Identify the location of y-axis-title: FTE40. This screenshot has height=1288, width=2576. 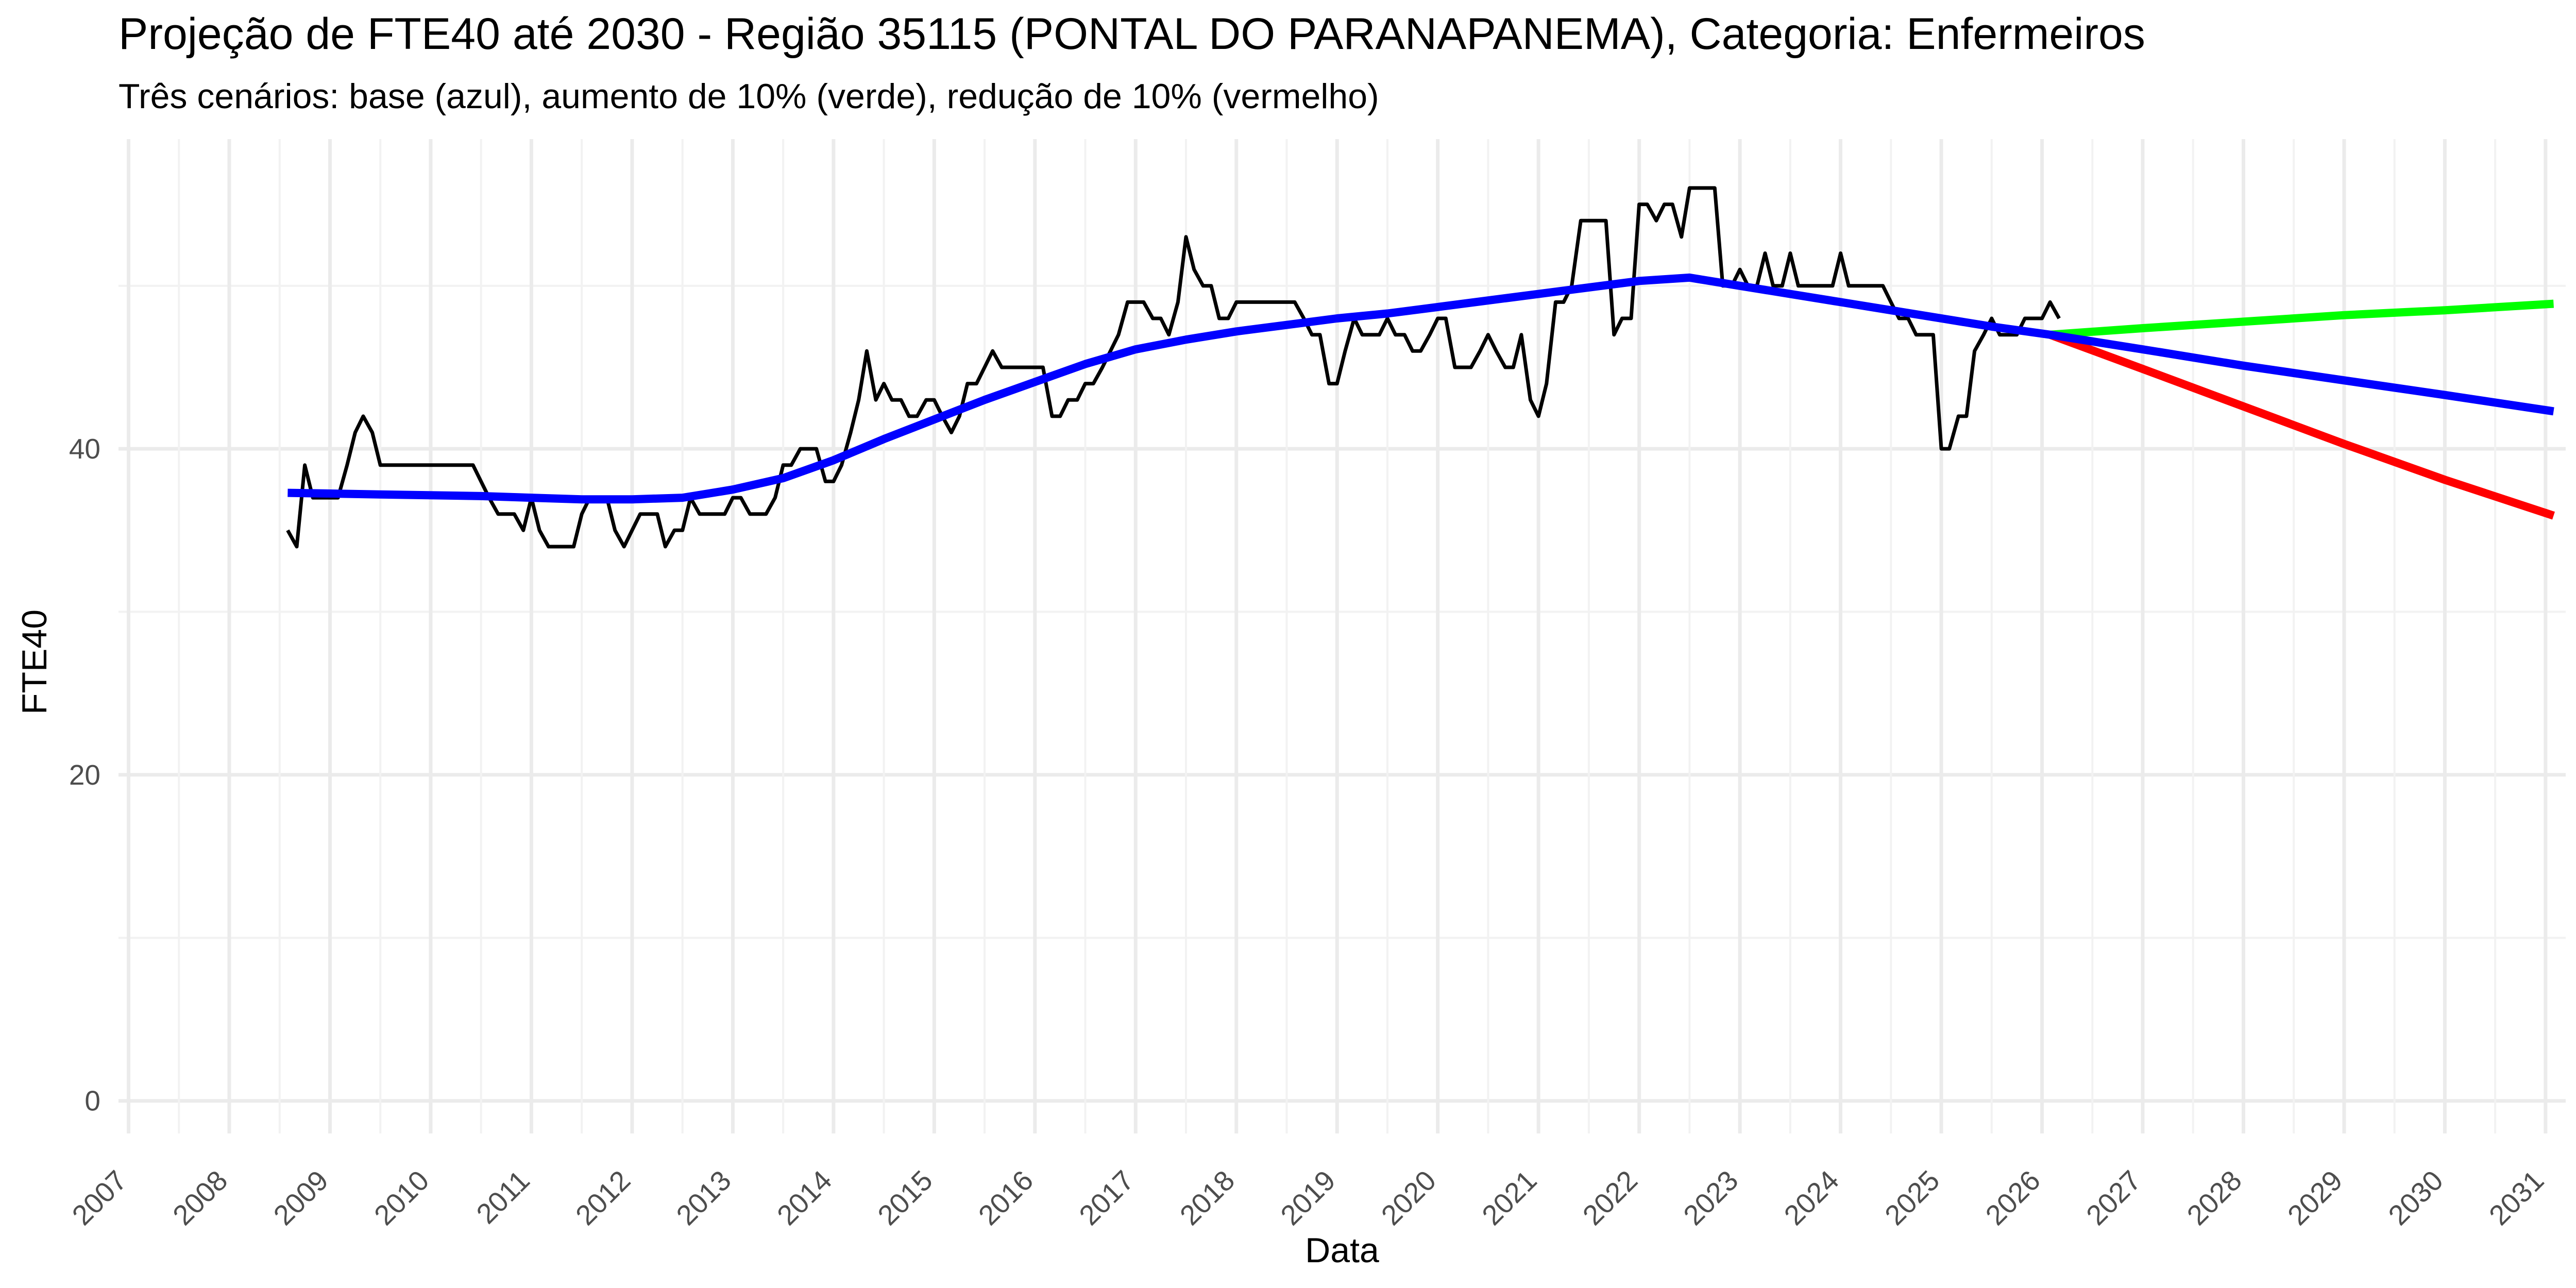
(35, 662).